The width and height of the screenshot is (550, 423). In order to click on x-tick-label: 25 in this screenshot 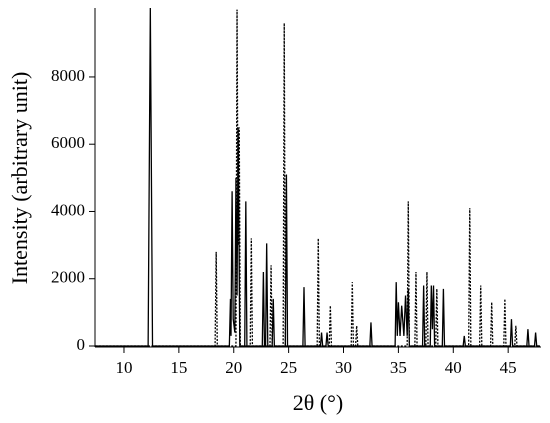, I will do `click(288, 367)`.